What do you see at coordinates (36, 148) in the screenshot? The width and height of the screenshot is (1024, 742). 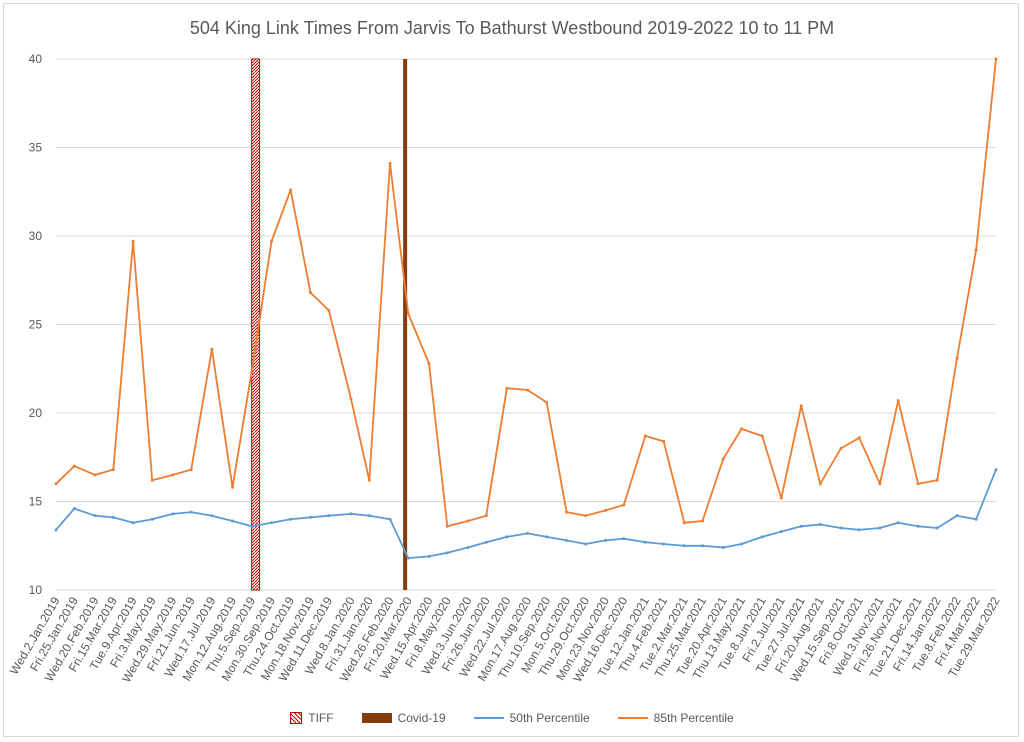 I see `y-tick-label-35: 35` at bounding box center [36, 148].